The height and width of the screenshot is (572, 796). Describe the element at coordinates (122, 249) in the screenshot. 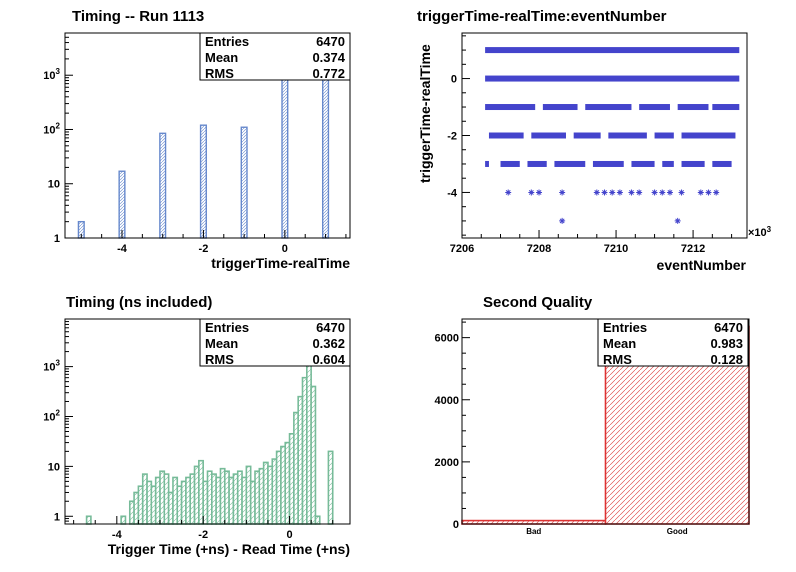

I see `x-tick-label: -4` at that location.